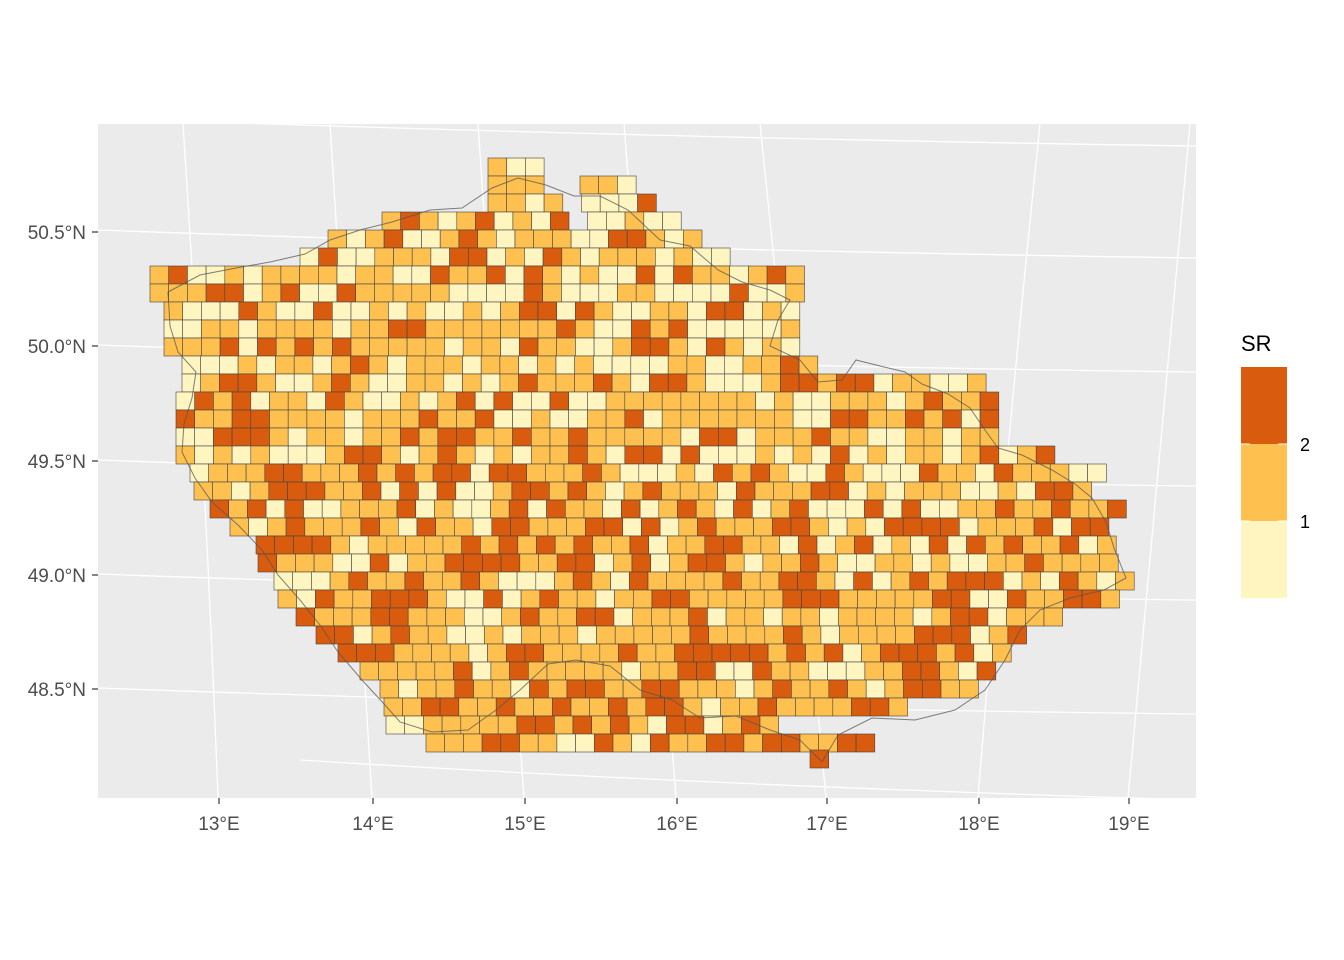 This screenshot has height=960, width=1344. I want to click on y-tick-label: 50.5°N, so click(57, 233).